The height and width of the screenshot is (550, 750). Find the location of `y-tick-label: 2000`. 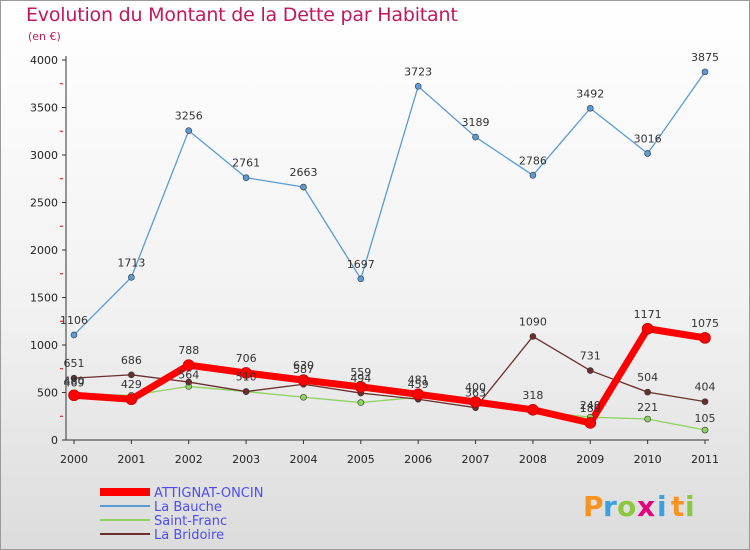

y-tick-label: 2000 is located at coordinates (44, 250).